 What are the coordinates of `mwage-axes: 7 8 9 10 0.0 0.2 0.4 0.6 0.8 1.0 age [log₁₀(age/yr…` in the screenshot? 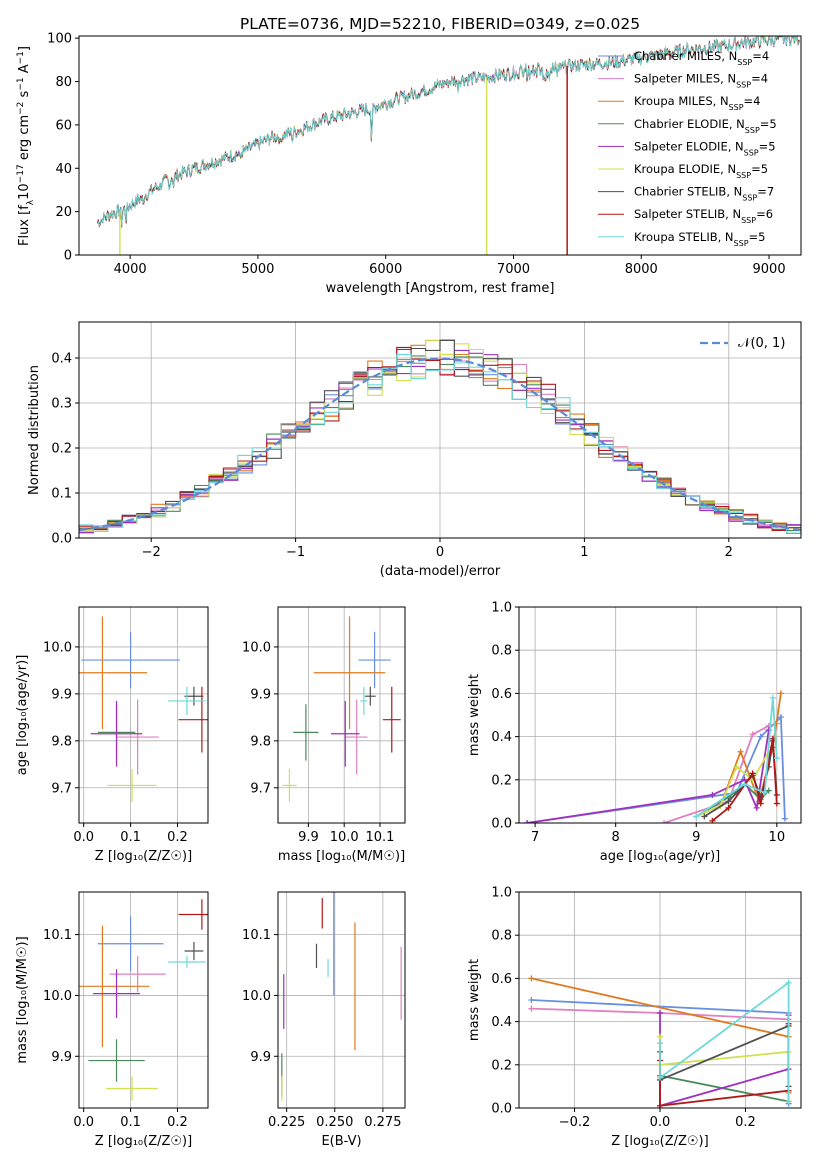 It's located at (634, 732).